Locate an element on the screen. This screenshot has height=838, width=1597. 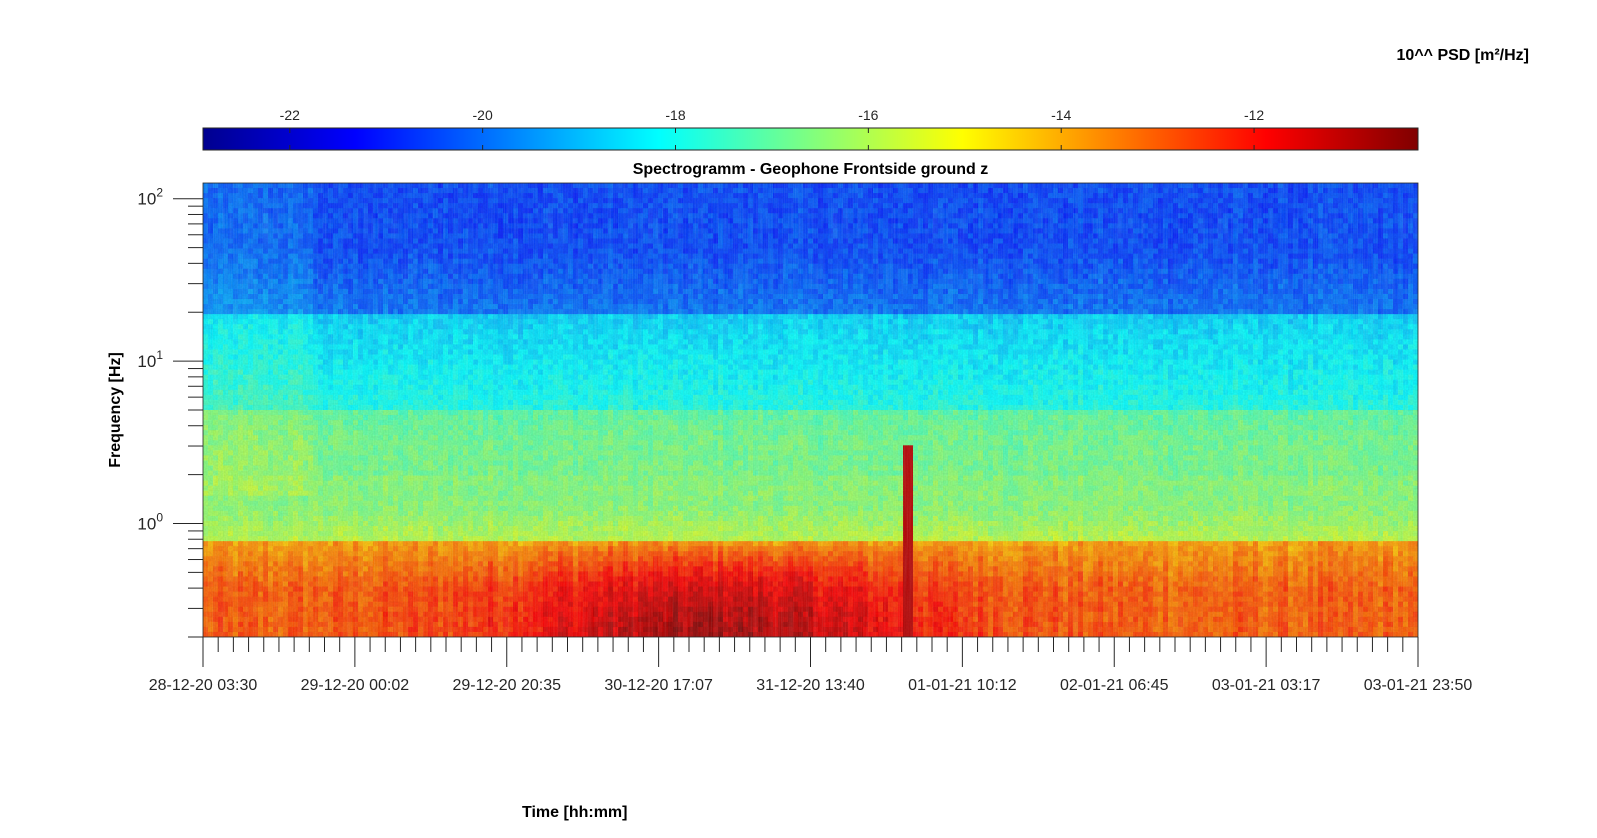
colorbar-tick-label: -20 is located at coordinates (483, 115).